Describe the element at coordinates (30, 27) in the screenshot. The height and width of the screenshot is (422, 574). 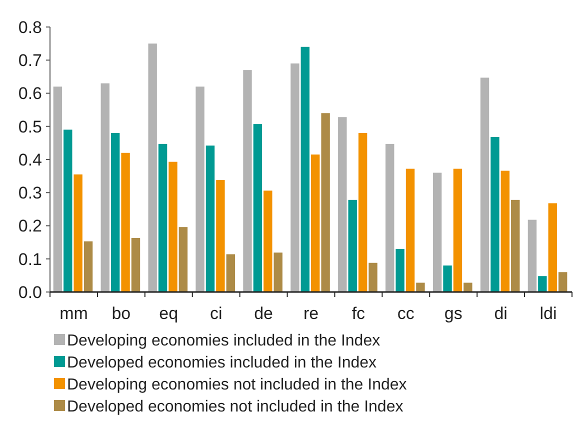
I see `y-tick-label: 0.8` at that location.